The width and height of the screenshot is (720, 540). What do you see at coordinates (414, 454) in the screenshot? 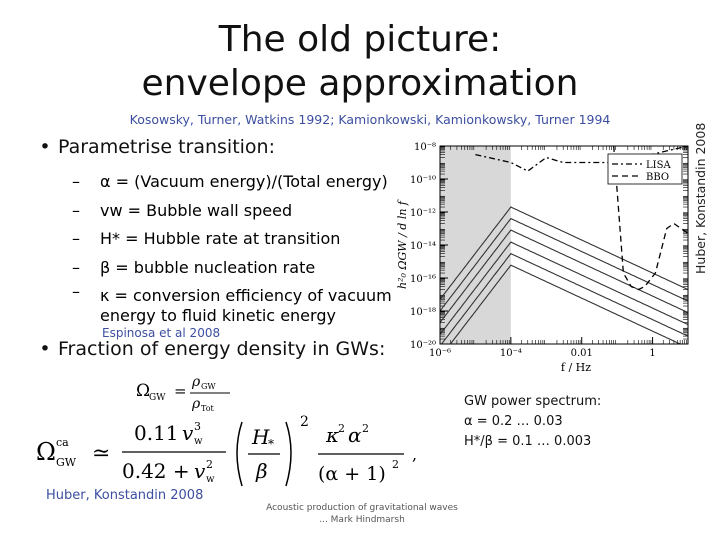
I see `eq-tail: ,` at bounding box center [414, 454].